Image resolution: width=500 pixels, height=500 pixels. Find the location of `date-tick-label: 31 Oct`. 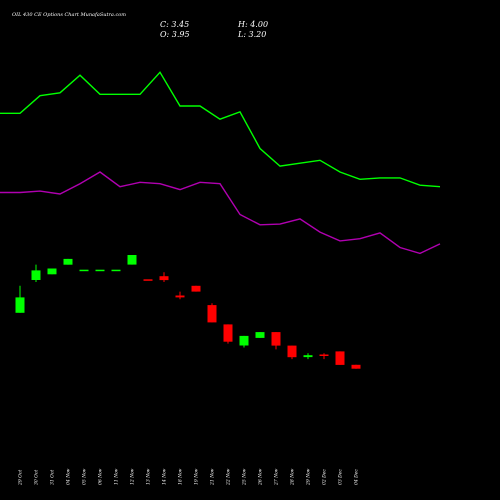

date-tick-label: 31 Oct is located at coordinates (53, 477).